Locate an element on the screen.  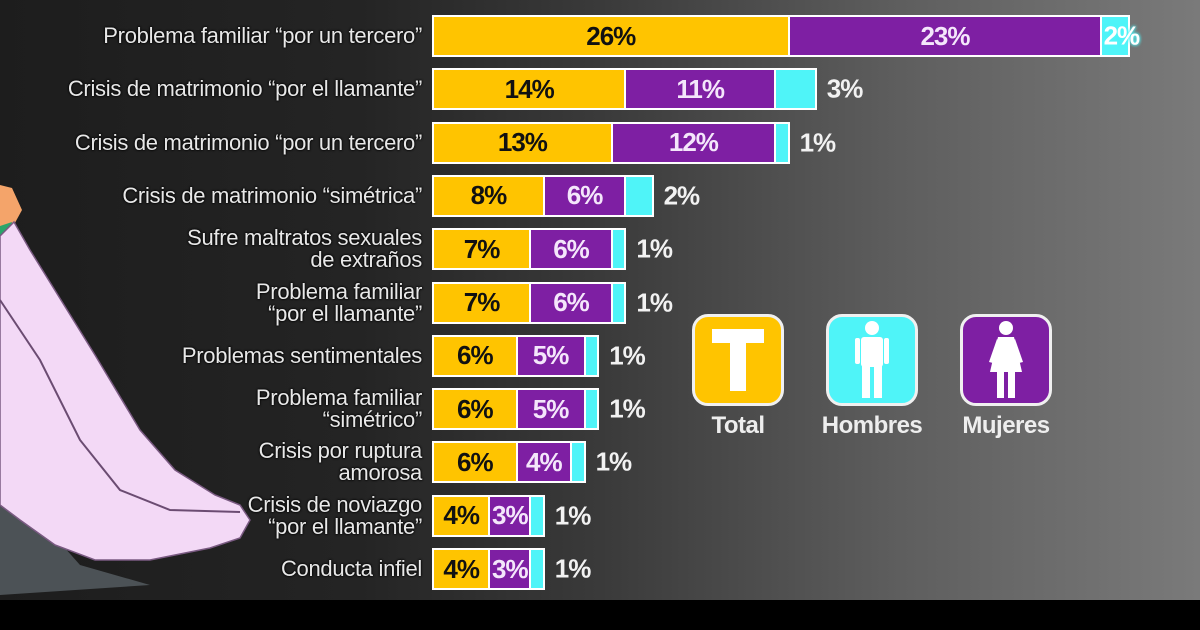
bar-women-label: 11% is located at coordinates (700, 88).